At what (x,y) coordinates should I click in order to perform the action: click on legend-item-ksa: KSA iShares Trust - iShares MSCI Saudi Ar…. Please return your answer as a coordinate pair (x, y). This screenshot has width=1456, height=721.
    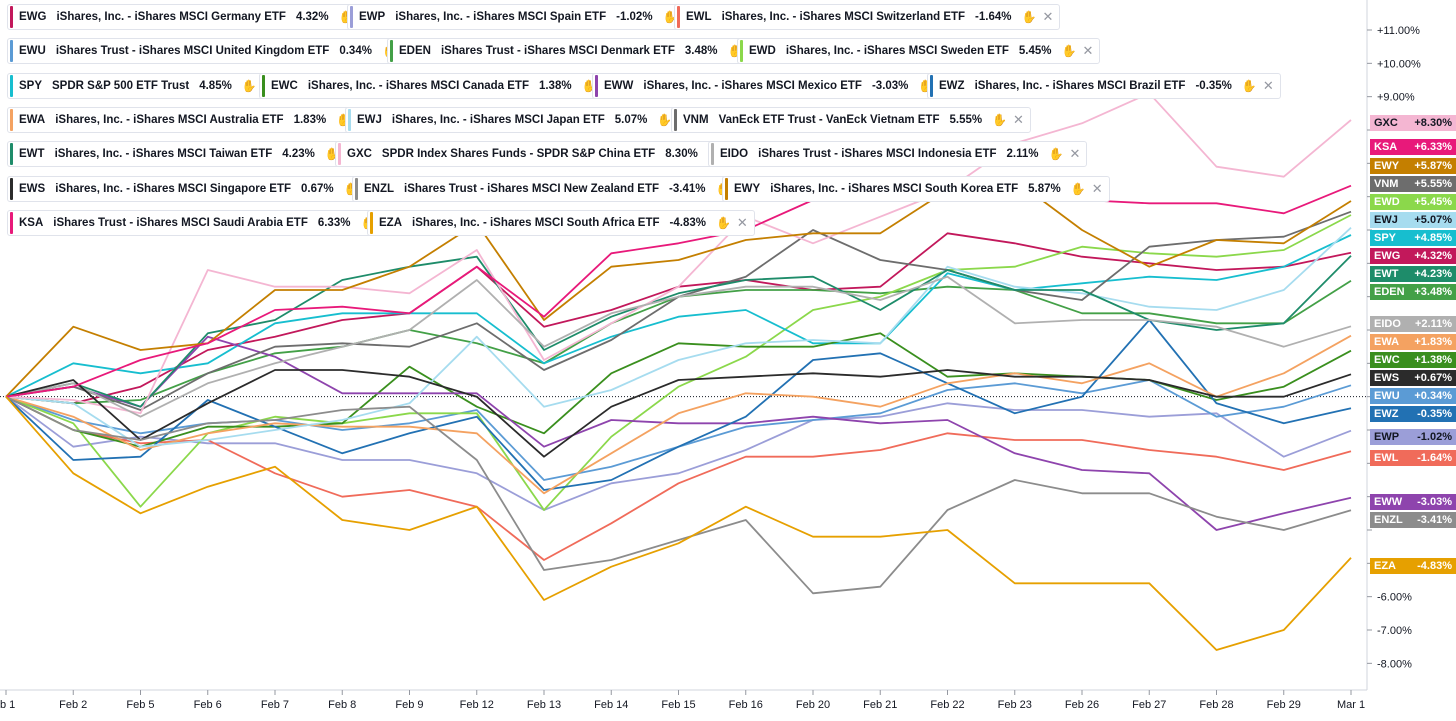
    Looking at the image, I should click on (203, 223).